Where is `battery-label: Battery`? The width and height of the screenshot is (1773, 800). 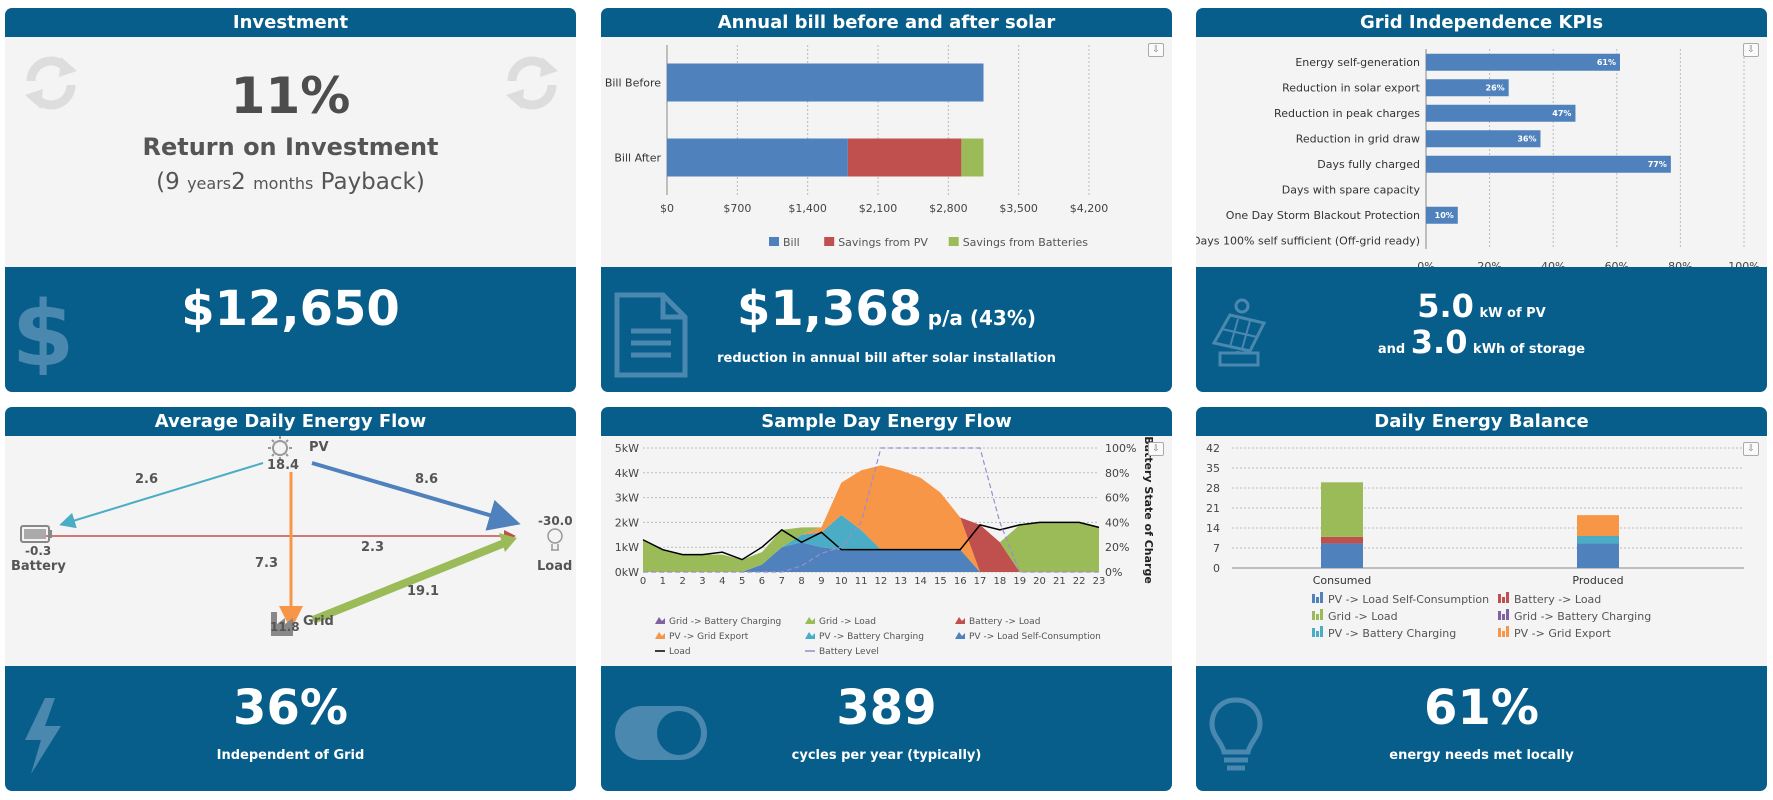 battery-label: Battery is located at coordinates (38, 566).